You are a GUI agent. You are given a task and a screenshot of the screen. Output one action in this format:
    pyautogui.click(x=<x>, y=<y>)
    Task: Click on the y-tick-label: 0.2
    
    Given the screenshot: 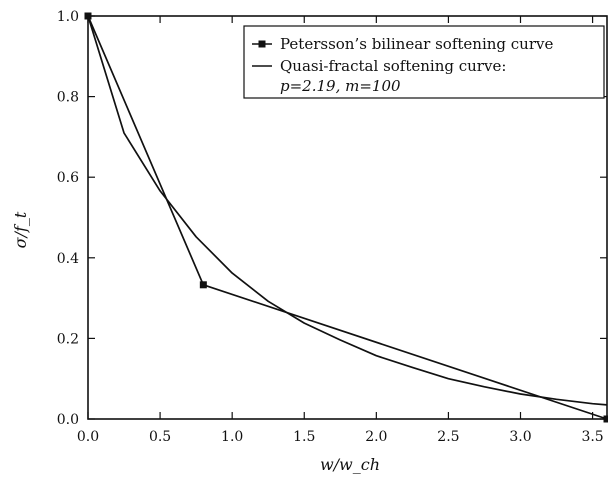 What is the action you would take?
    pyautogui.click(x=68, y=339)
    